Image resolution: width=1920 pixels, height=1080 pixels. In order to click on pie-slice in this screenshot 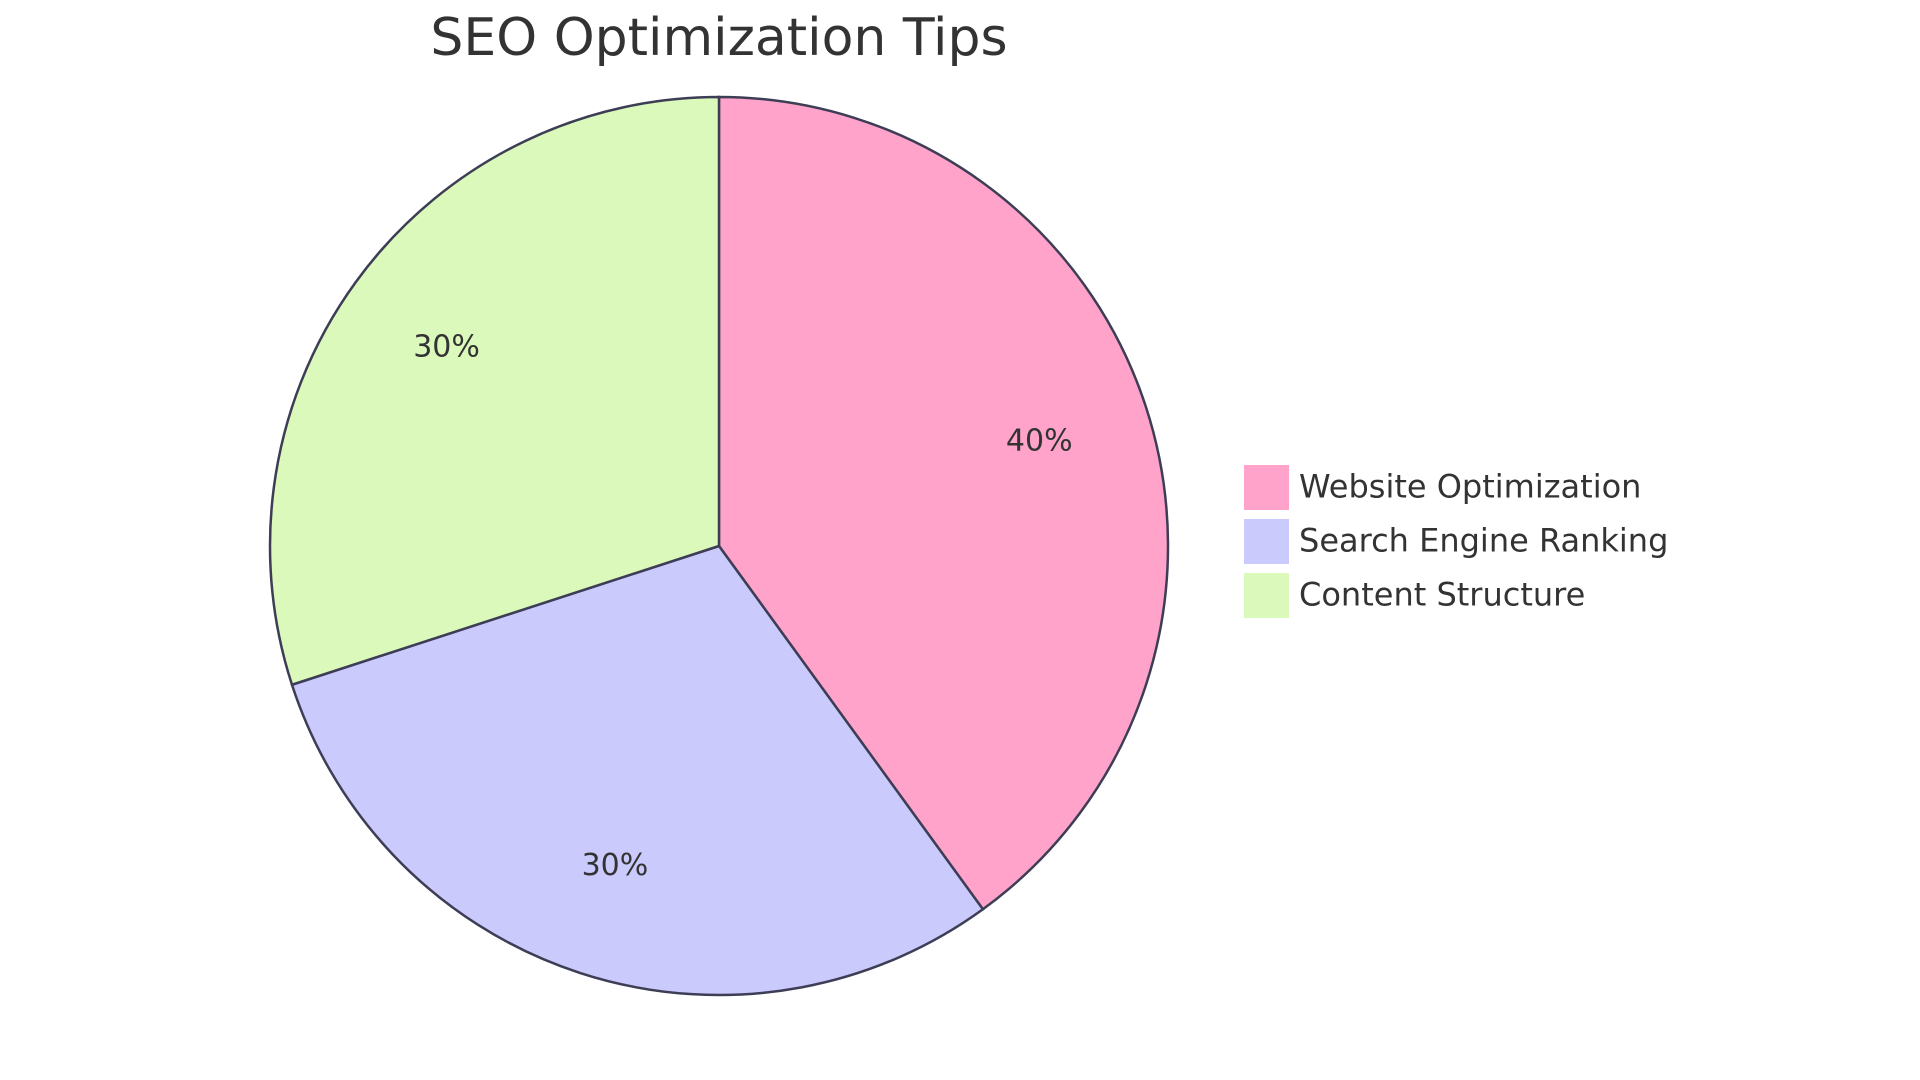, I will do `click(494, 391)`.